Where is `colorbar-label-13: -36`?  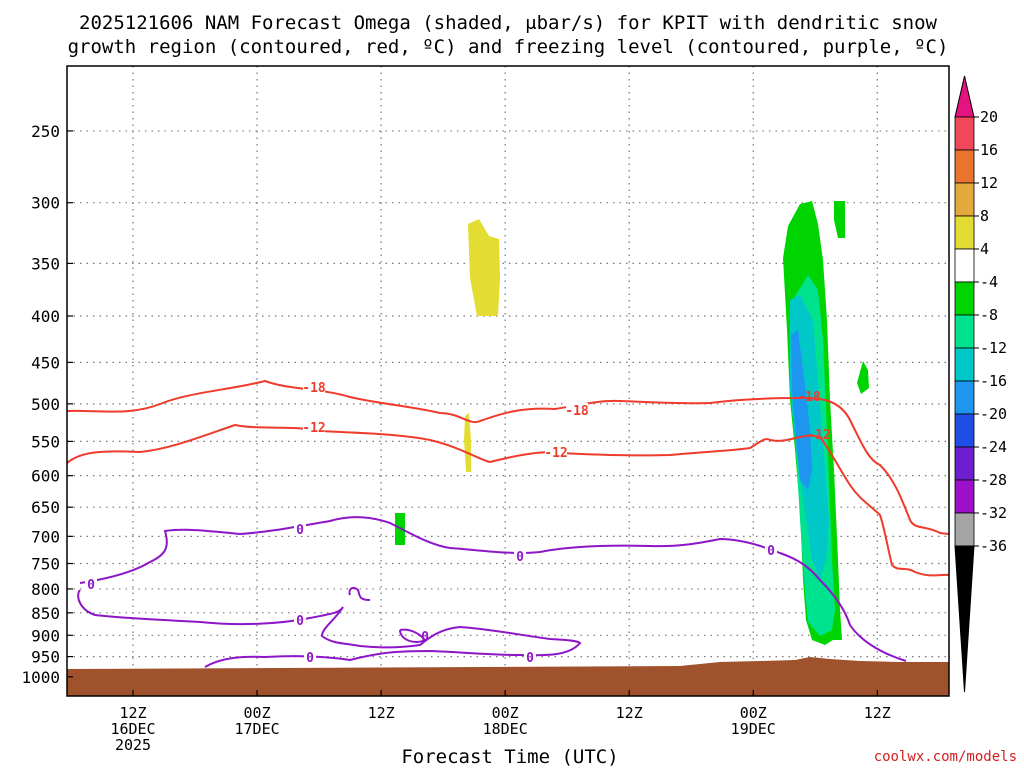 colorbar-label-13: -36 is located at coordinates (993, 546).